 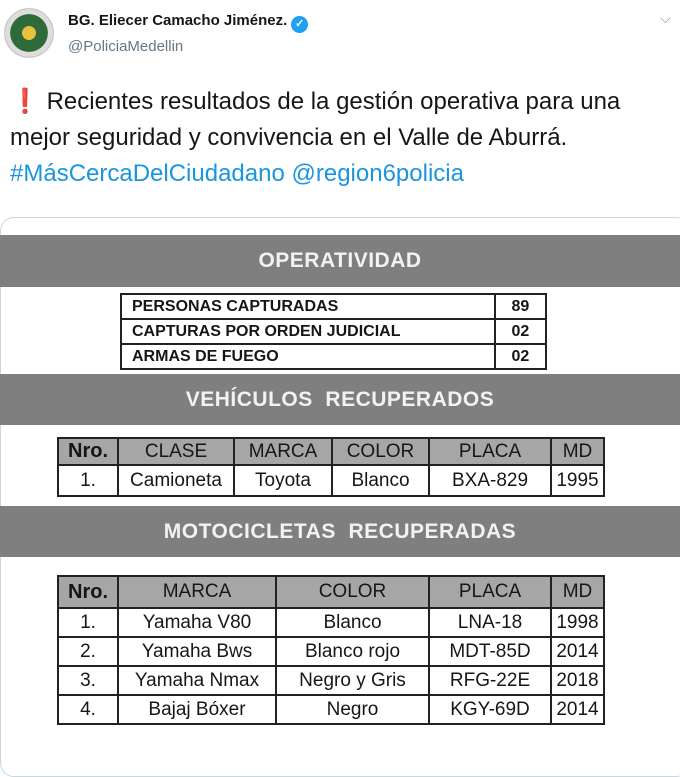 What do you see at coordinates (308, 356) in the screenshot?
I see `table-cell: ARMAS DE FUEGO` at bounding box center [308, 356].